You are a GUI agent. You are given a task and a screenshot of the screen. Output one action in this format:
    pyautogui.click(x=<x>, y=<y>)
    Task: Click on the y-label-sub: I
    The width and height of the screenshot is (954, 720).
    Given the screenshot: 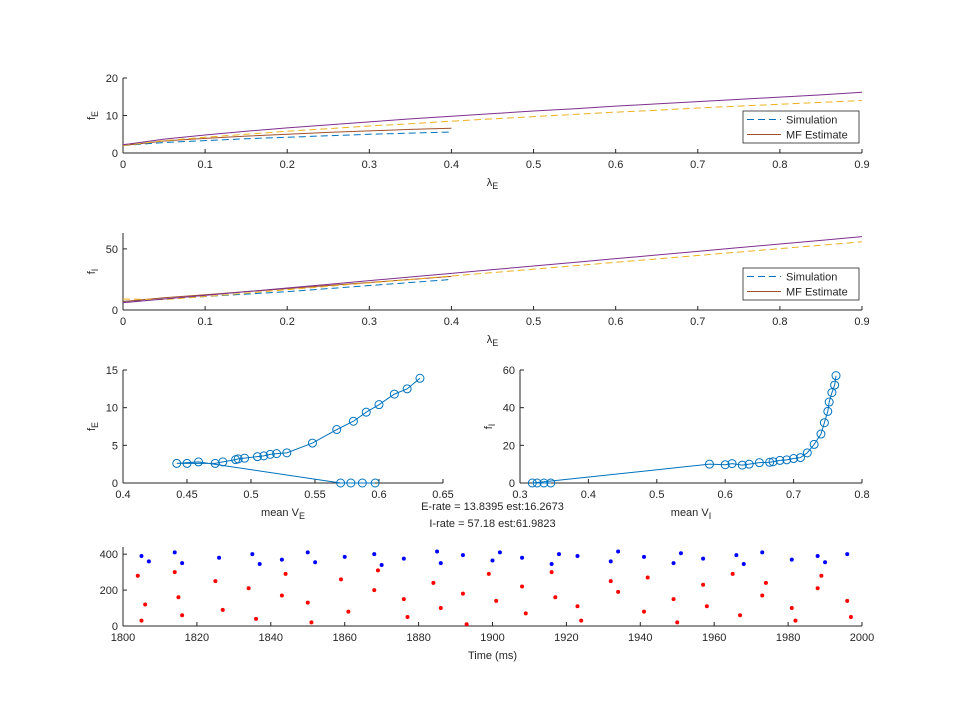 What is the action you would take?
    pyautogui.click(x=492, y=425)
    